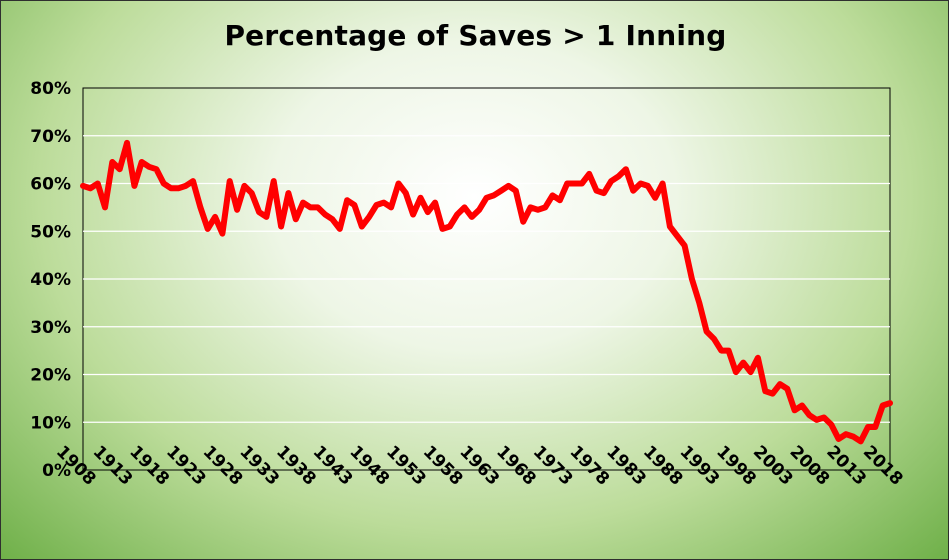  I want to click on x-tick-label: 1953, so click(406, 466).